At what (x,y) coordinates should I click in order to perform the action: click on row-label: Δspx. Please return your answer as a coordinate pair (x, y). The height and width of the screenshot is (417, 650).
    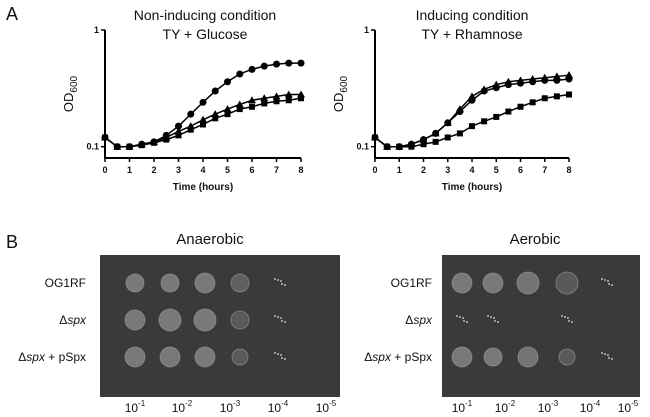
    Looking at the image, I should click on (73, 320).